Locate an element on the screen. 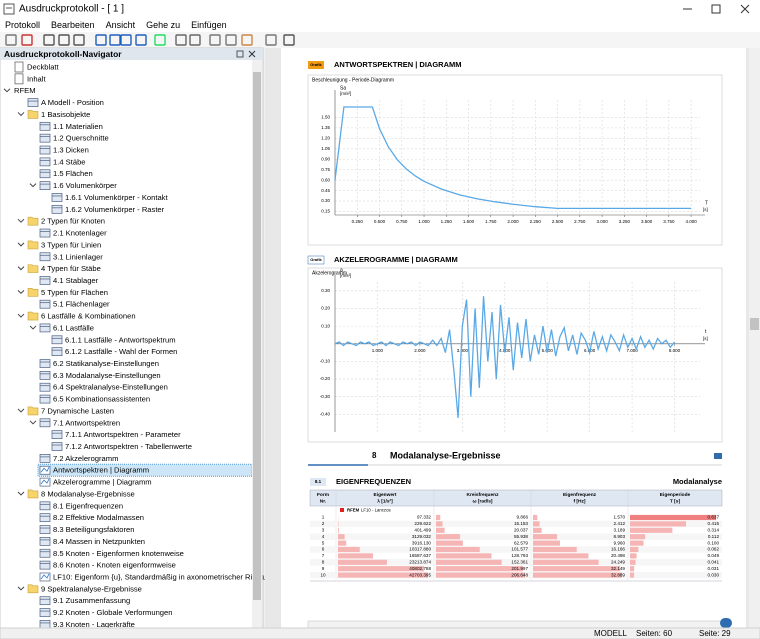 The width and height of the screenshot is (760, 639). menu-item: Bearbeiten is located at coordinates (73, 25).